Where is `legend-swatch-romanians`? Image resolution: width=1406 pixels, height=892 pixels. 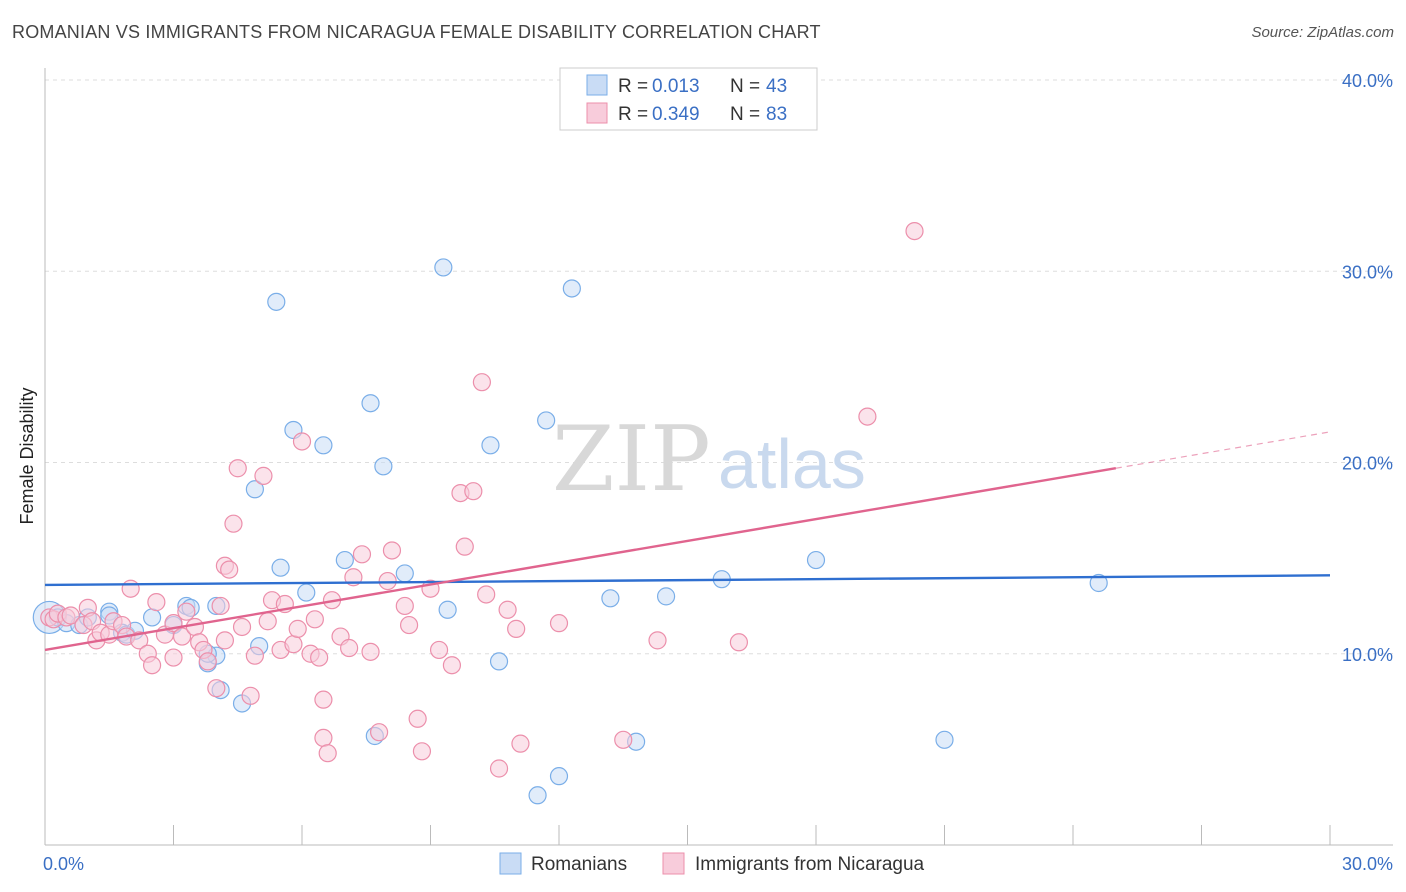
legend-swatch-romanians is located at coordinates (597, 85).